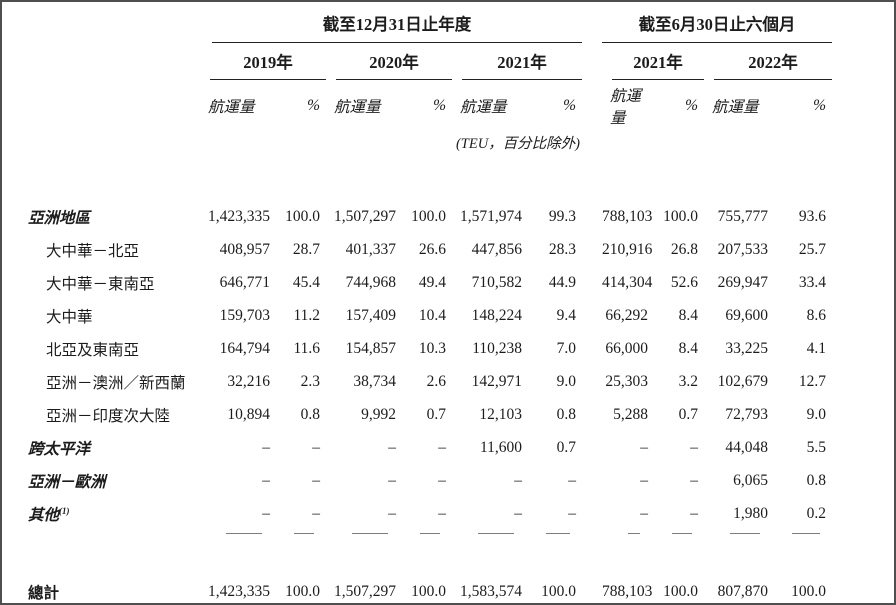 The width and height of the screenshot is (896, 605). What do you see at coordinates (116, 383) in the screenshot?
I see `row-label: 亞洲－澳洲／新西蘭` at bounding box center [116, 383].